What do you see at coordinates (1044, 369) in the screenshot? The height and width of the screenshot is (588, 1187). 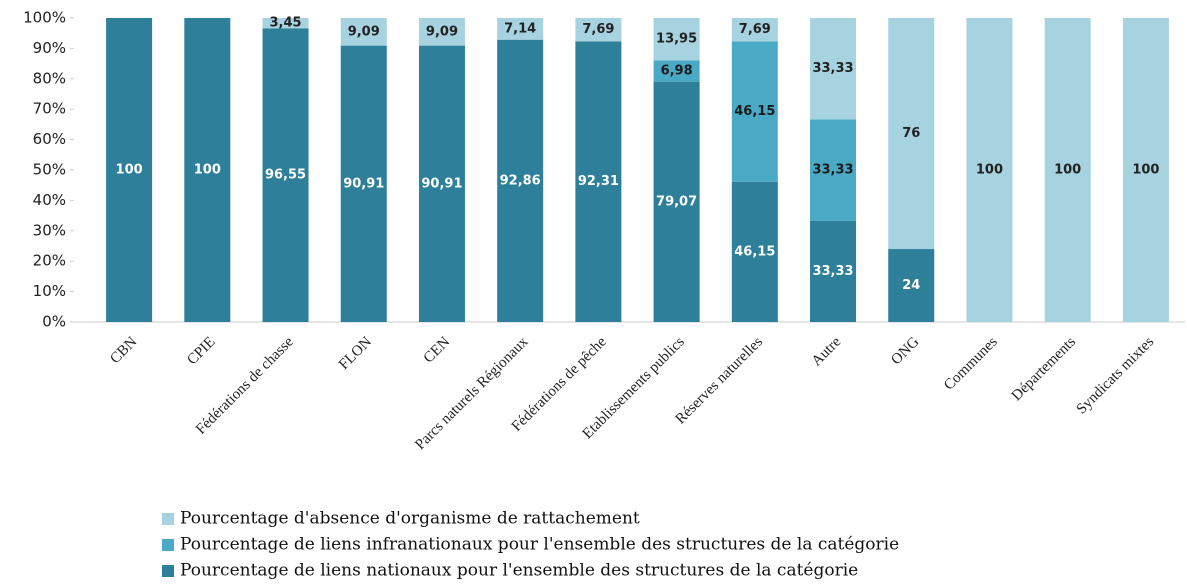 I see `x-tick-label: Départements` at bounding box center [1044, 369].